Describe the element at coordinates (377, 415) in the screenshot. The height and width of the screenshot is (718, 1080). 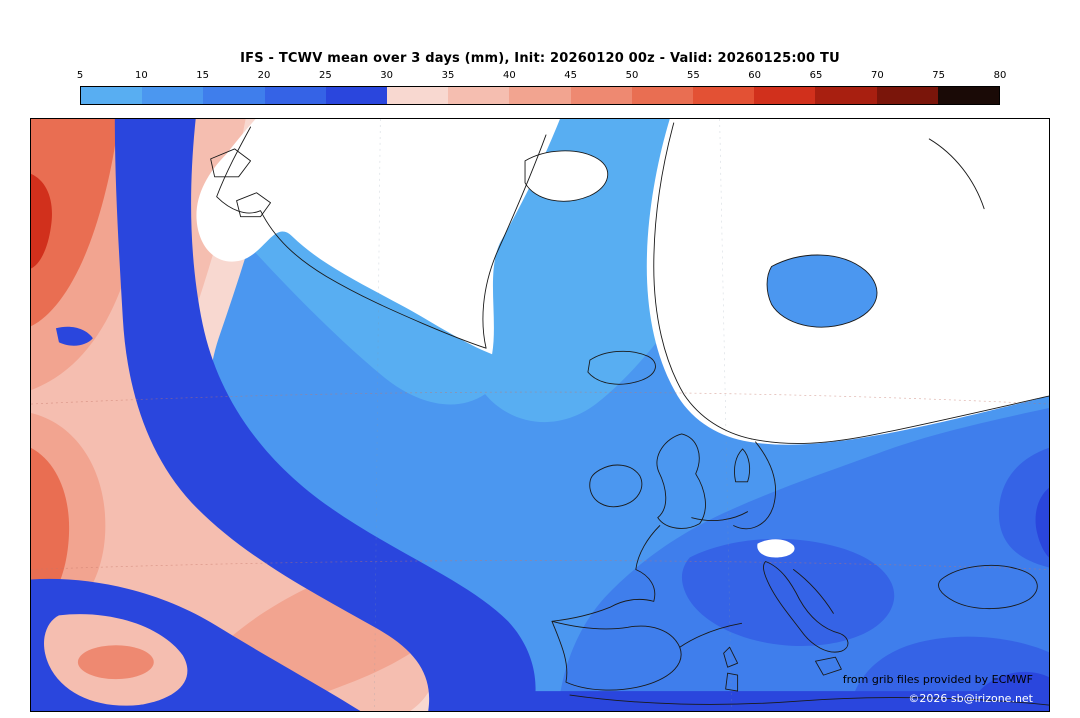
I see `meridian-line` at that location.